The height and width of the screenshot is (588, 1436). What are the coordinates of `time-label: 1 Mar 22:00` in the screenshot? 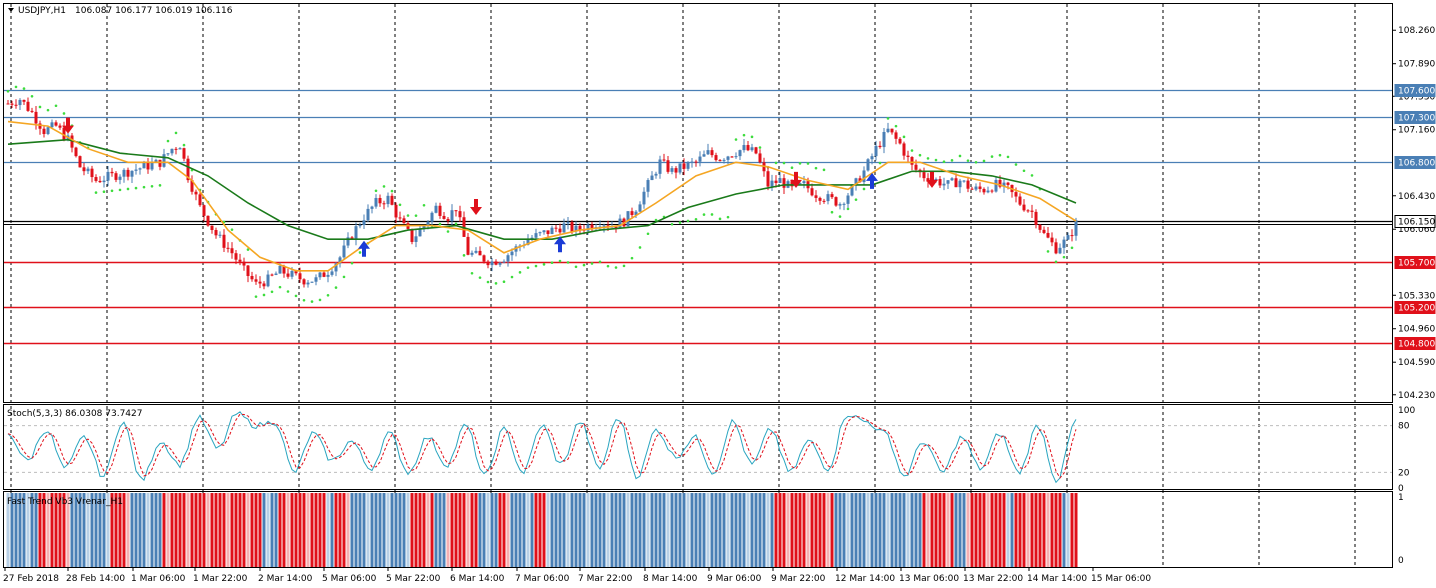 It's located at (220, 579).